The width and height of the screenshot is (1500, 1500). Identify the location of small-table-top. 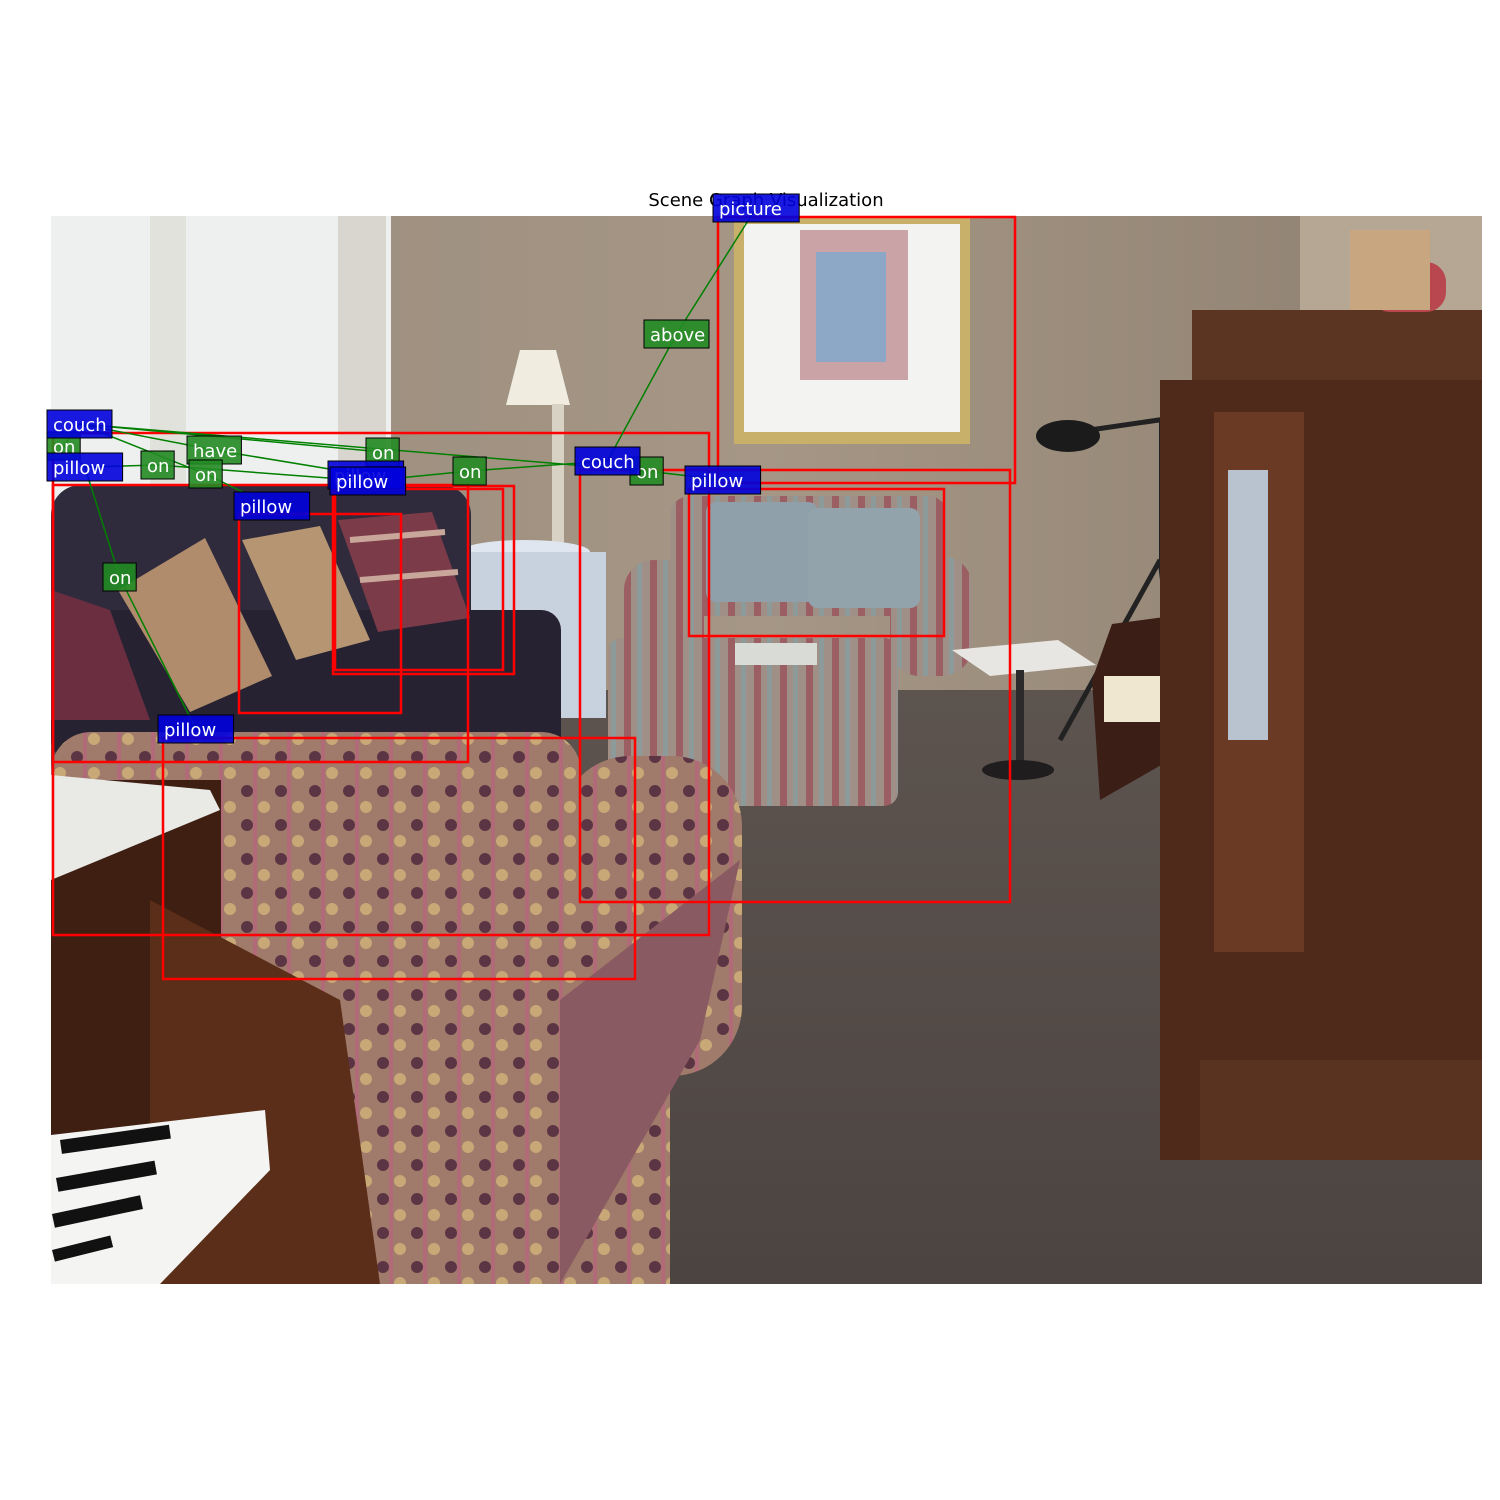
(1024, 658).